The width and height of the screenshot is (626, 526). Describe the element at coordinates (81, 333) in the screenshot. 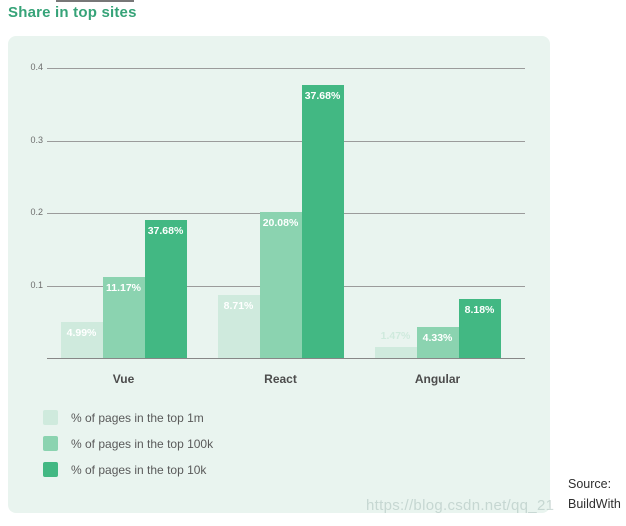

I see `bar-value-label: 4.99%` at that location.